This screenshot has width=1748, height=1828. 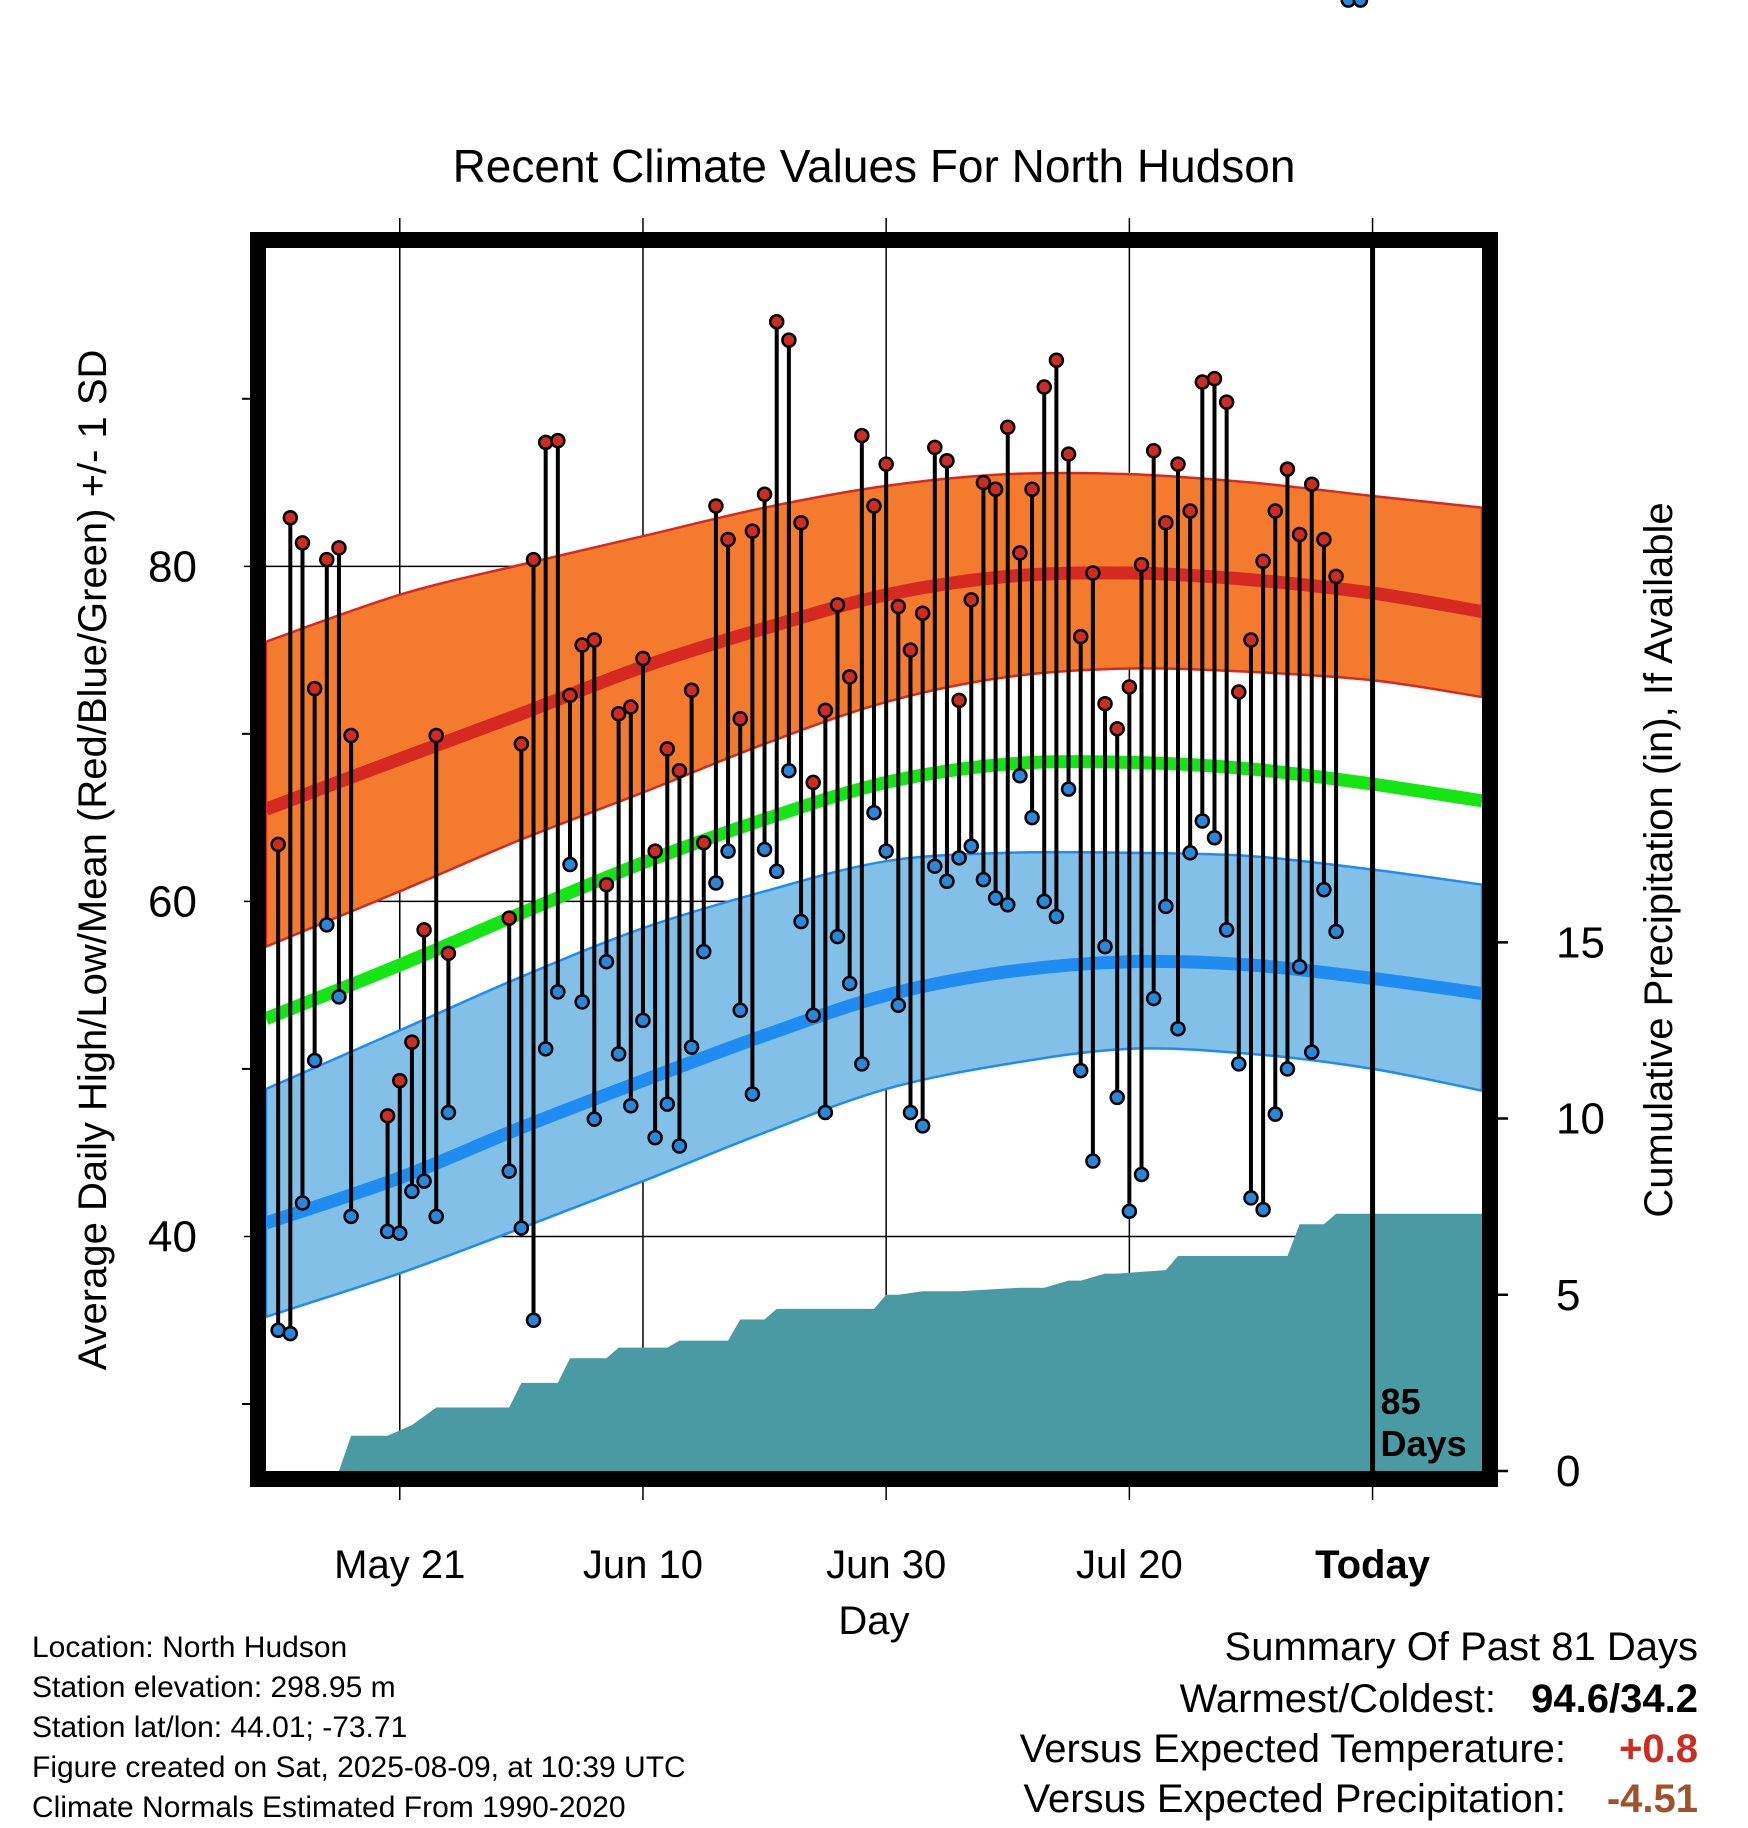 I want to click on station-info-line: Location: North Hudson, so click(x=189, y=1647).